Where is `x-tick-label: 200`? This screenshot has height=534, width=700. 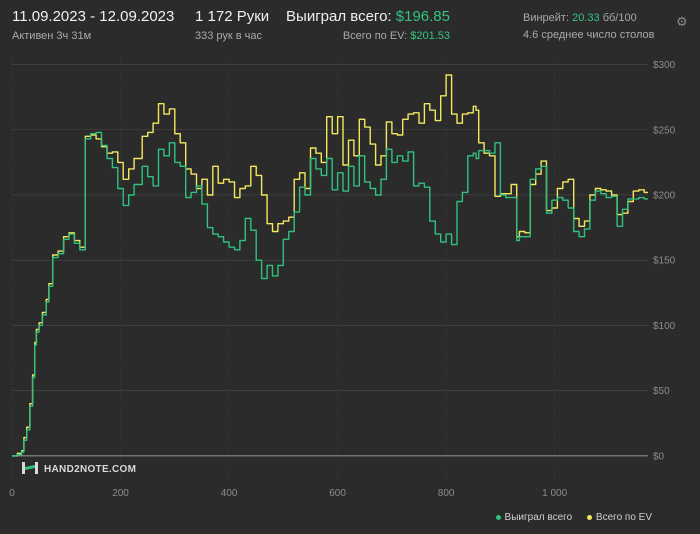
x-tick-label: 200 is located at coordinates (120, 493).